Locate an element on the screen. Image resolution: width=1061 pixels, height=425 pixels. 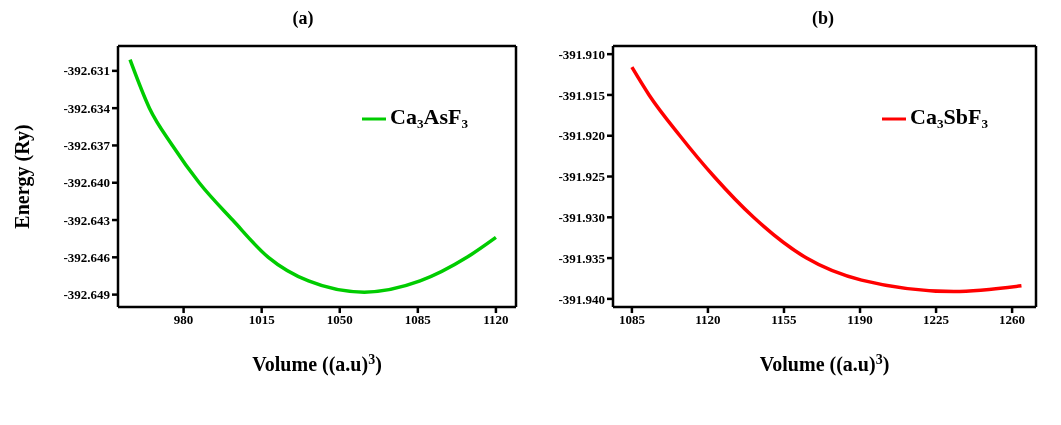
x-tick-label: 1015 is located at coordinates (262, 320).